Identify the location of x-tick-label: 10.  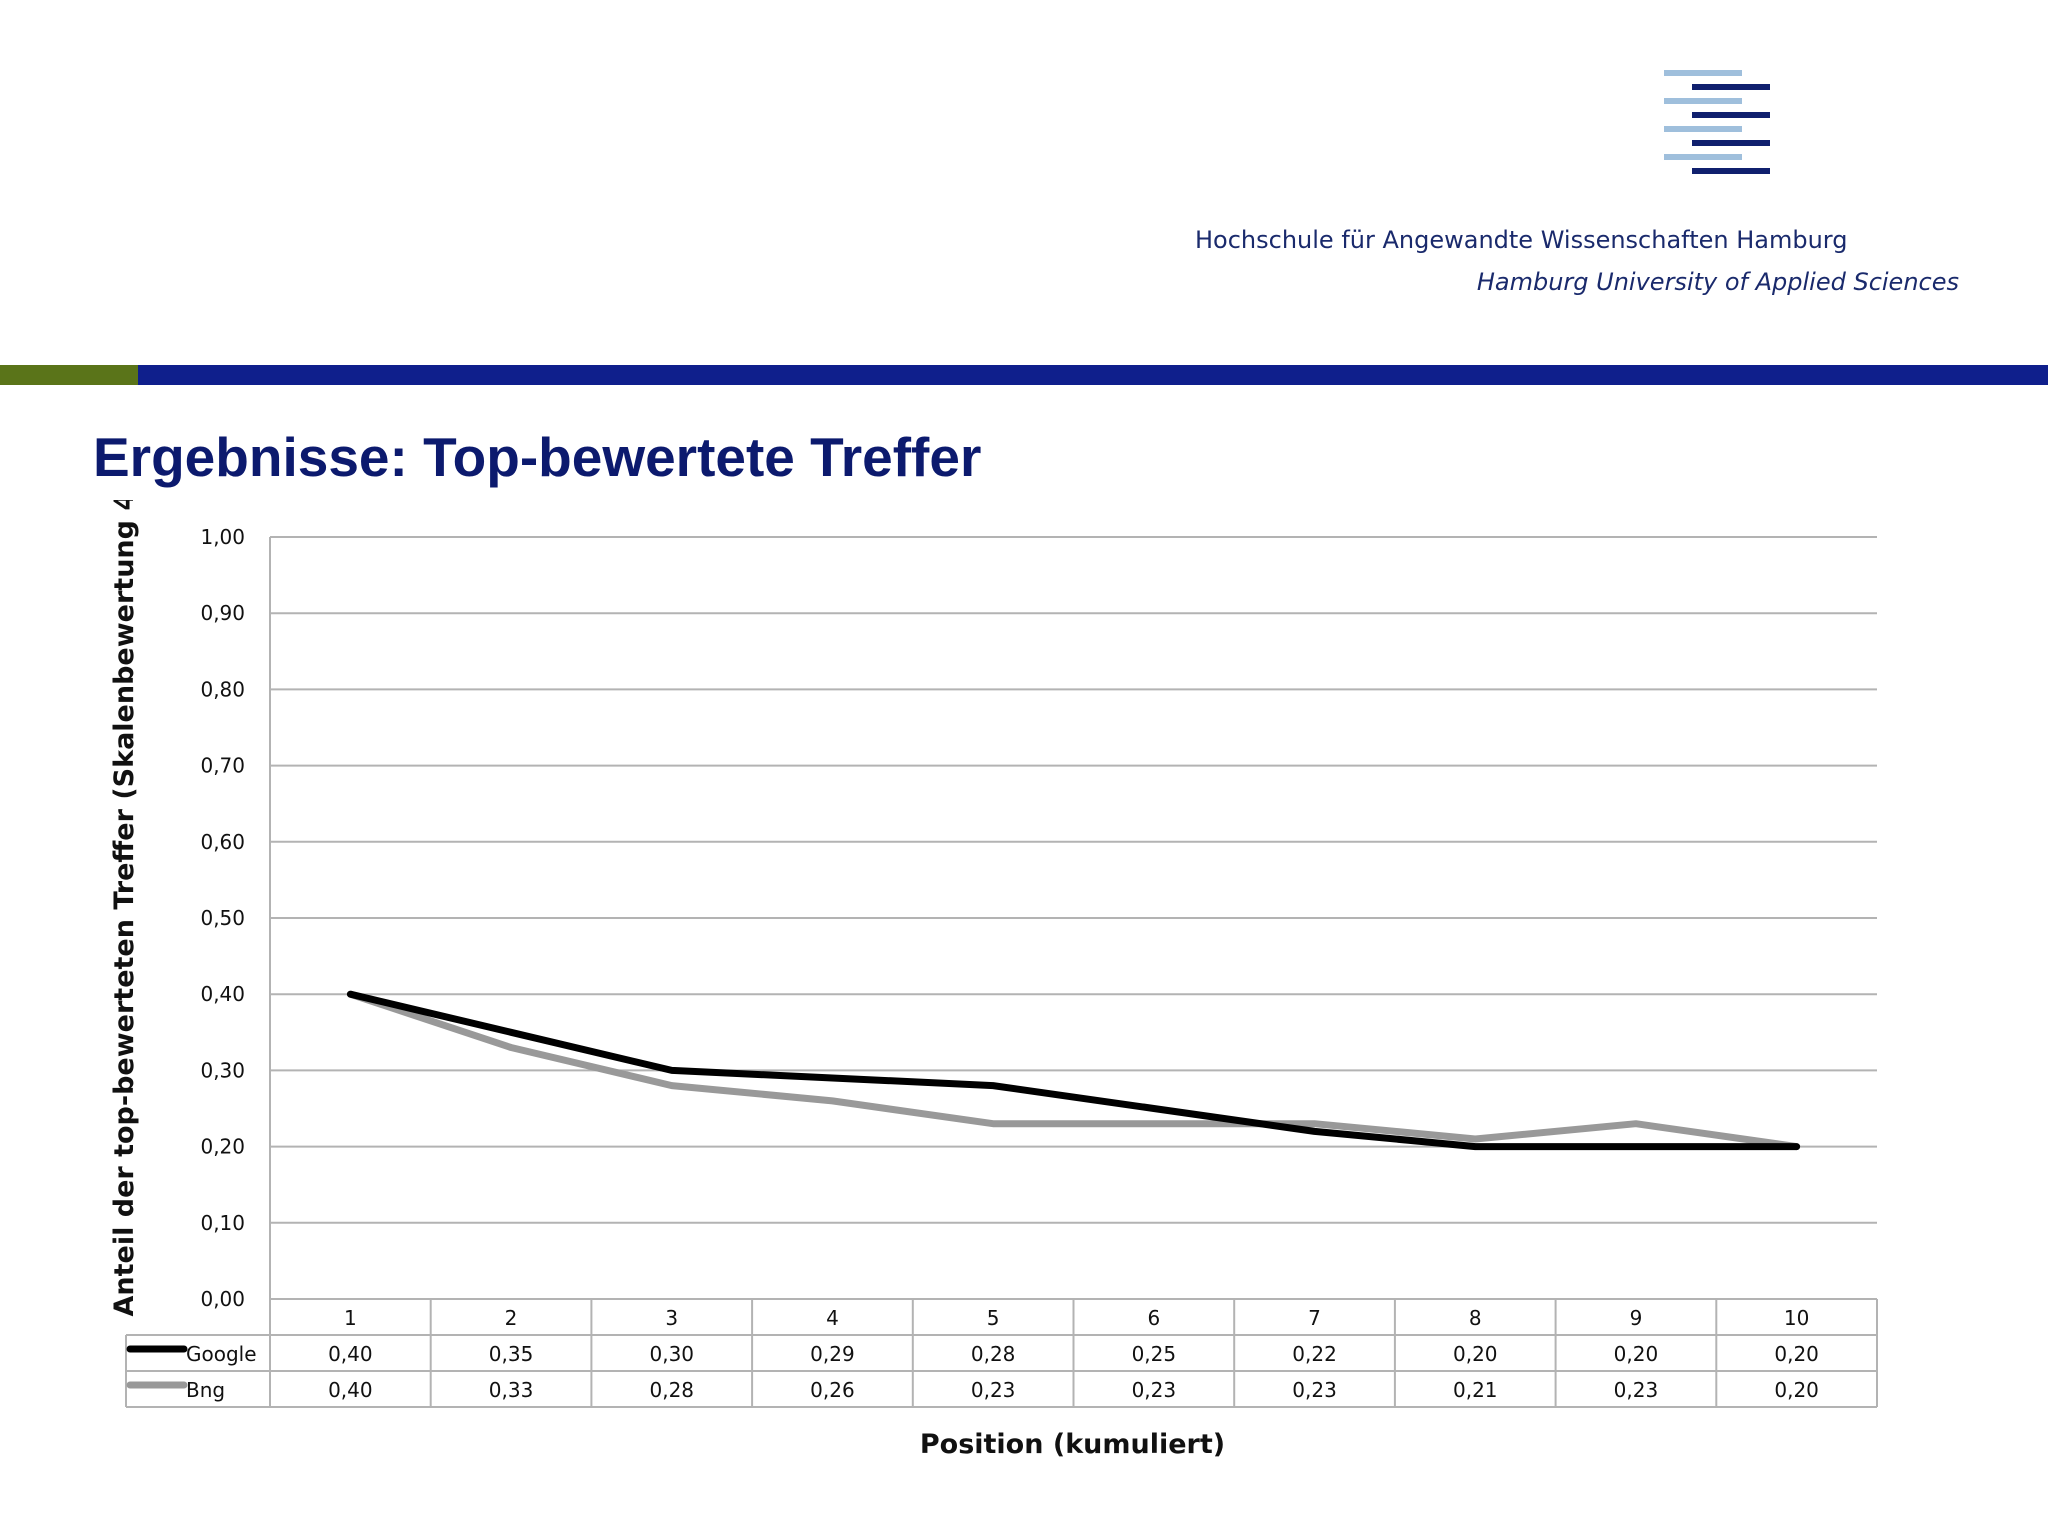
(1796, 1318).